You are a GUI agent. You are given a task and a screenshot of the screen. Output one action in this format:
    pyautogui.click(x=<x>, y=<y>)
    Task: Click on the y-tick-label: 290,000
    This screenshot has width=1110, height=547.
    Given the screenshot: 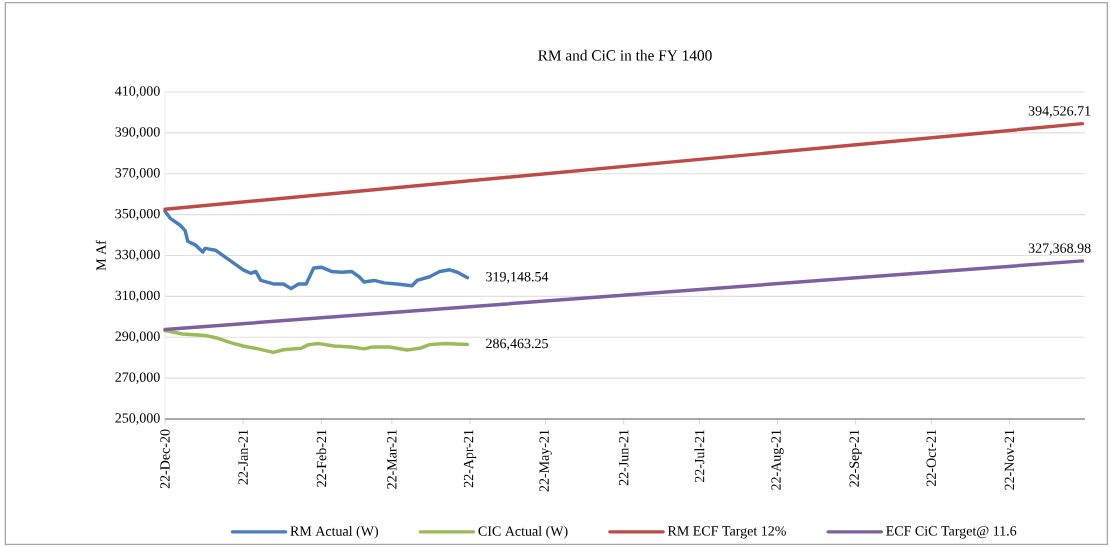 What is the action you would take?
    pyautogui.click(x=137, y=337)
    